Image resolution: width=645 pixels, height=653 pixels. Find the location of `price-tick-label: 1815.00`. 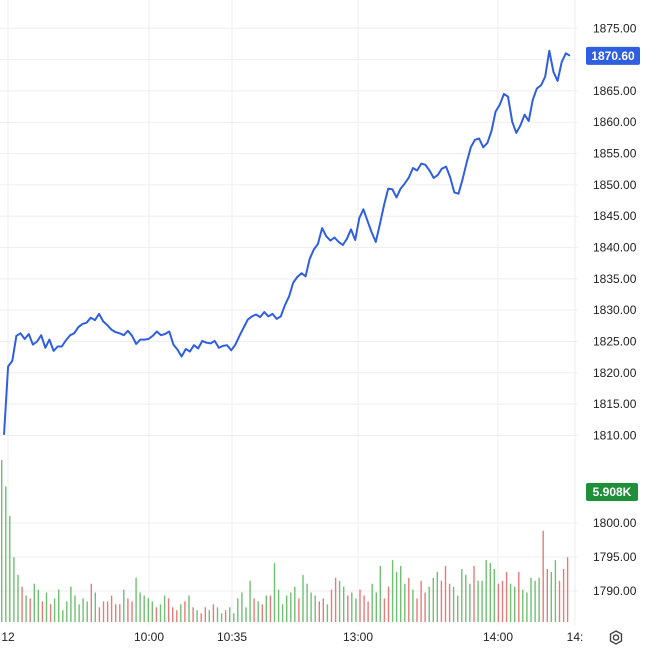

price-tick-label: 1815.00 is located at coordinates (615, 404).